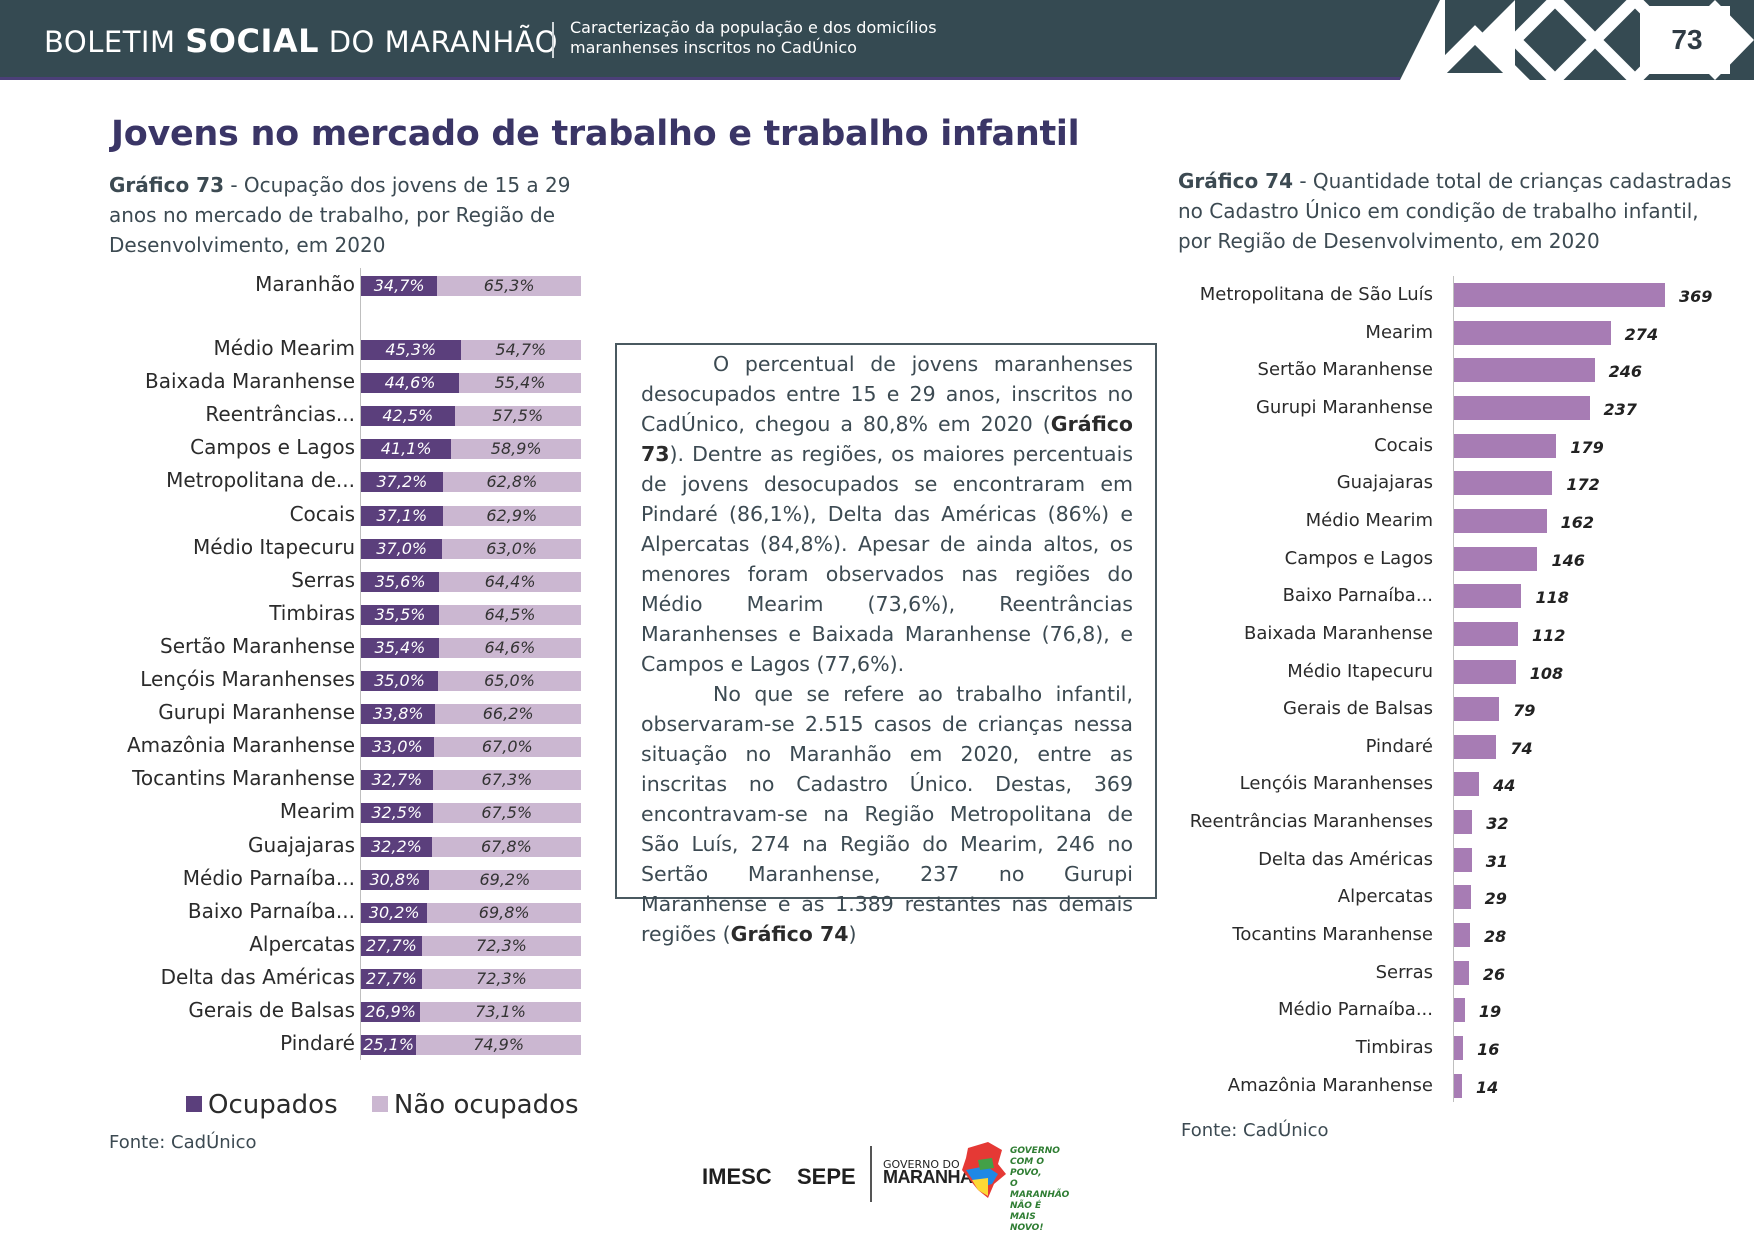 This screenshot has width=1754, height=1241. Describe the element at coordinates (1345, 859) in the screenshot. I see `chart74-category-label: Delta das Américas` at that location.